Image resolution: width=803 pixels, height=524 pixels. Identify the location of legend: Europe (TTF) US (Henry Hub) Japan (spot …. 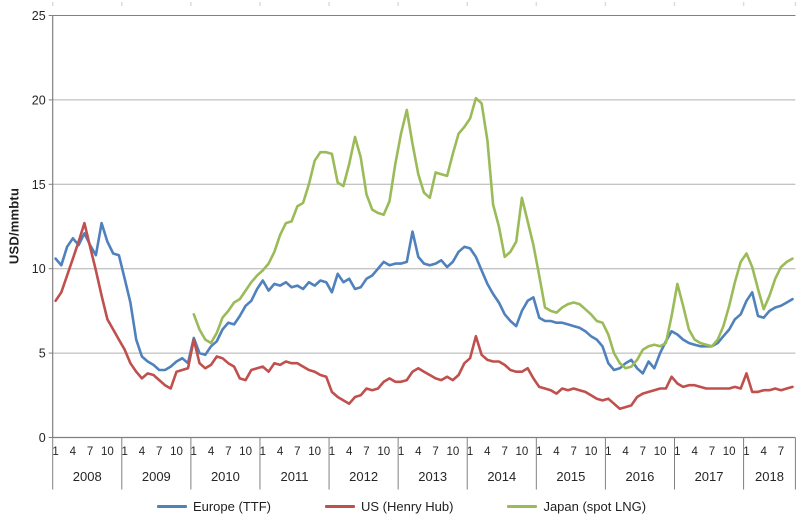
(401, 506).